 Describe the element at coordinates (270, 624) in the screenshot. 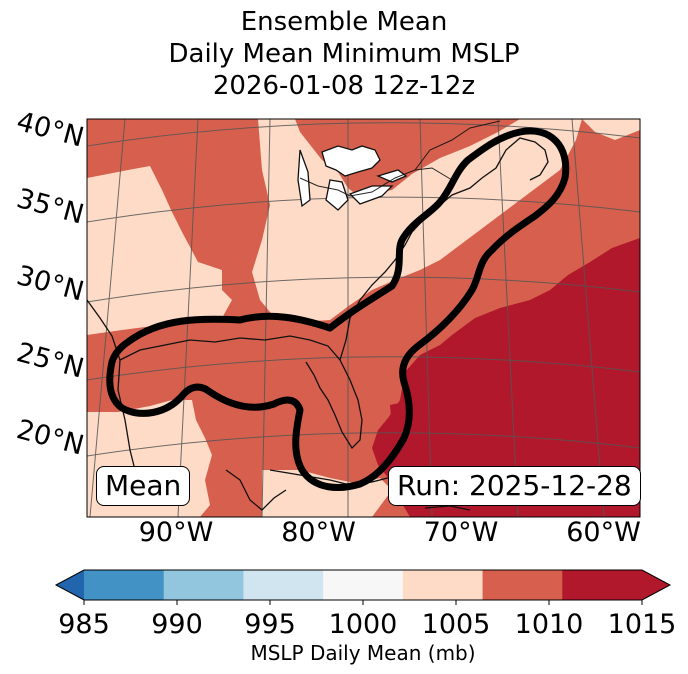

I see `colorbar-tick-label: 995` at that location.